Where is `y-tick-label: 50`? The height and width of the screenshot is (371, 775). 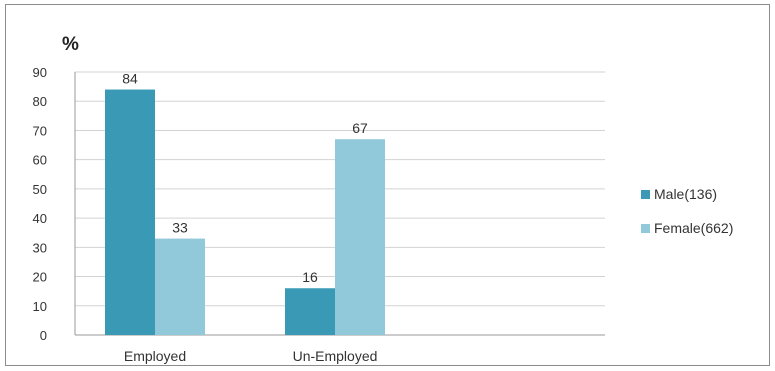
y-tick-label: 50 is located at coordinates (40, 189).